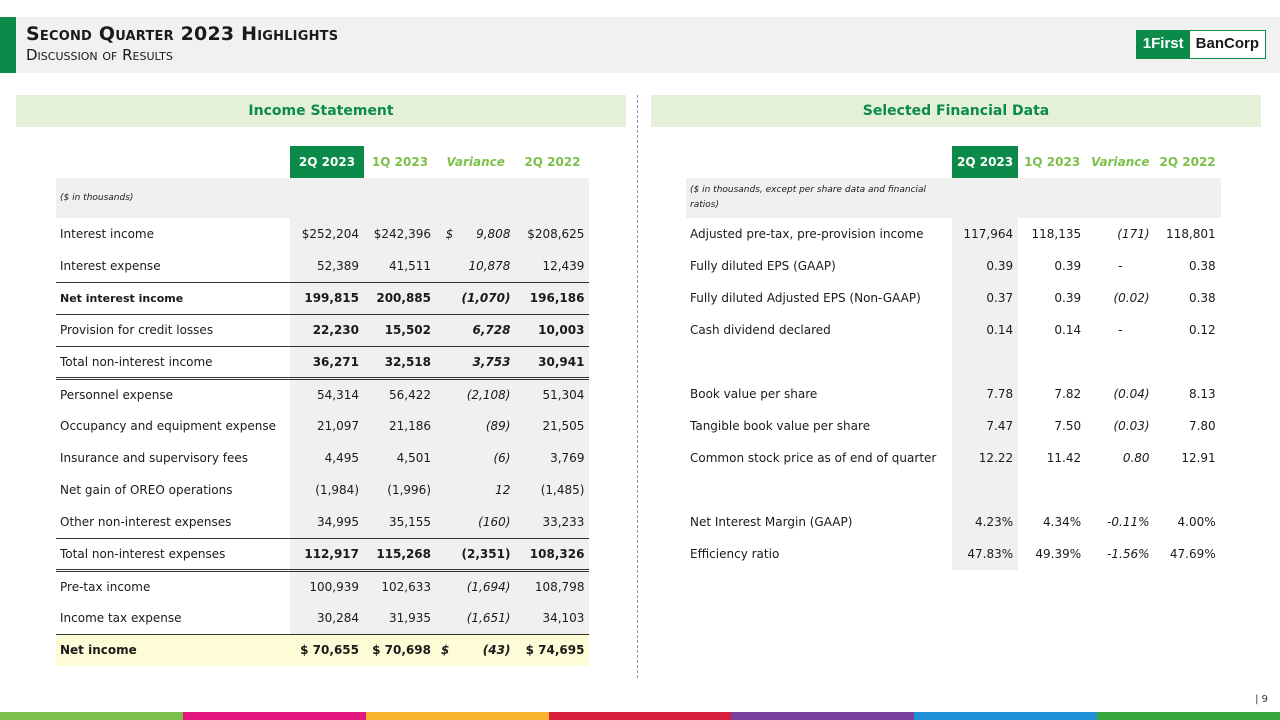 The image size is (1280, 720). I want to click on cell-2q2022: 0.12, so click(1202, 330).